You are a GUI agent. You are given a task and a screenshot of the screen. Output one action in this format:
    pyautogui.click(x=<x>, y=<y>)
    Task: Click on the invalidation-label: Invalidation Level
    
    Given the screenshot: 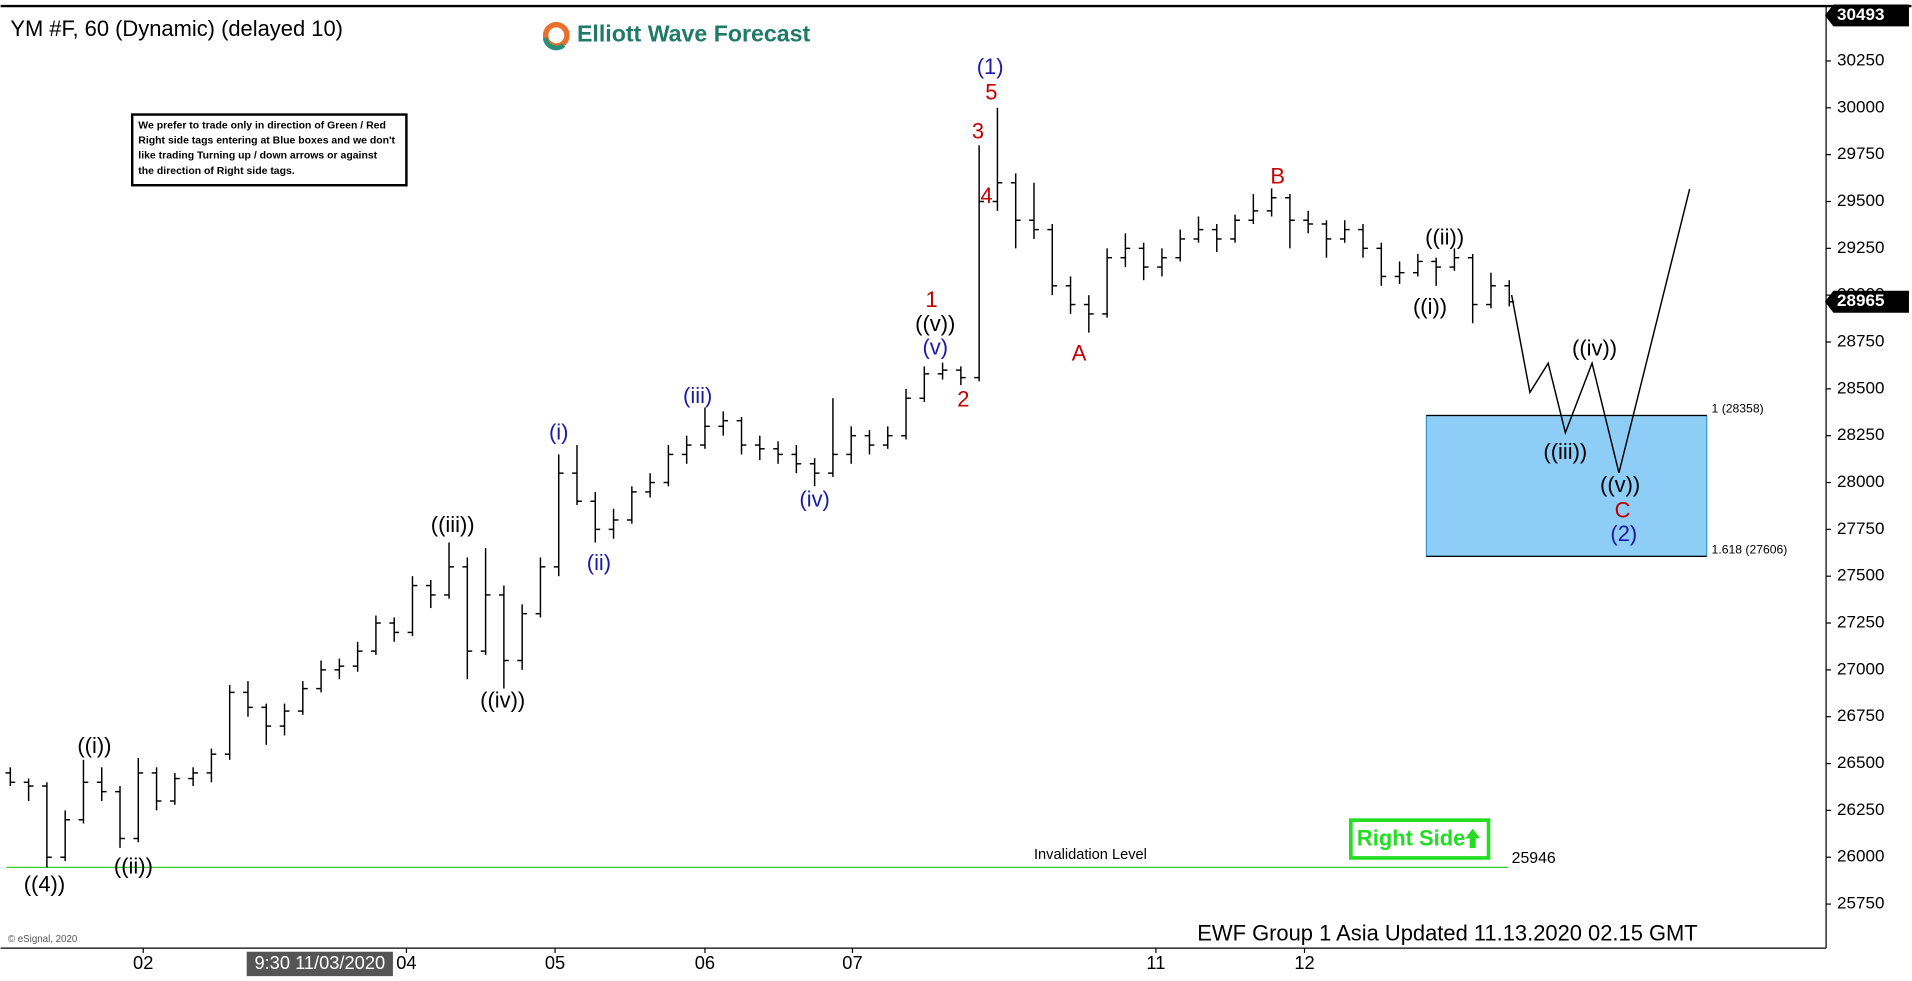 What is the action you would take?
    pyautogui.click(x=1090, y=855)
    